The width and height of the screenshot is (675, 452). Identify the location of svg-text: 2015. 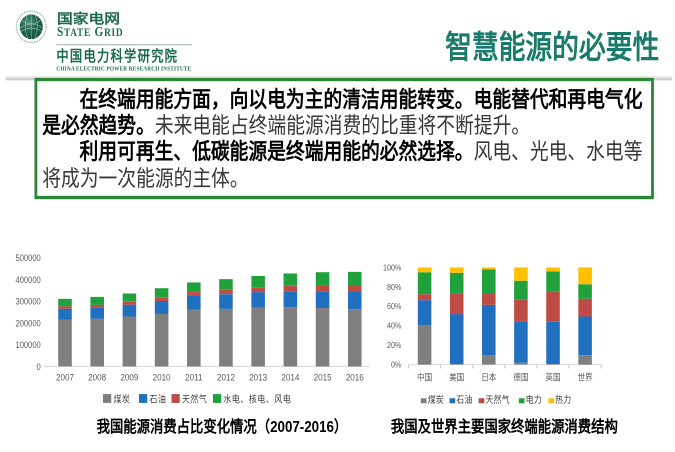
(323, 377).